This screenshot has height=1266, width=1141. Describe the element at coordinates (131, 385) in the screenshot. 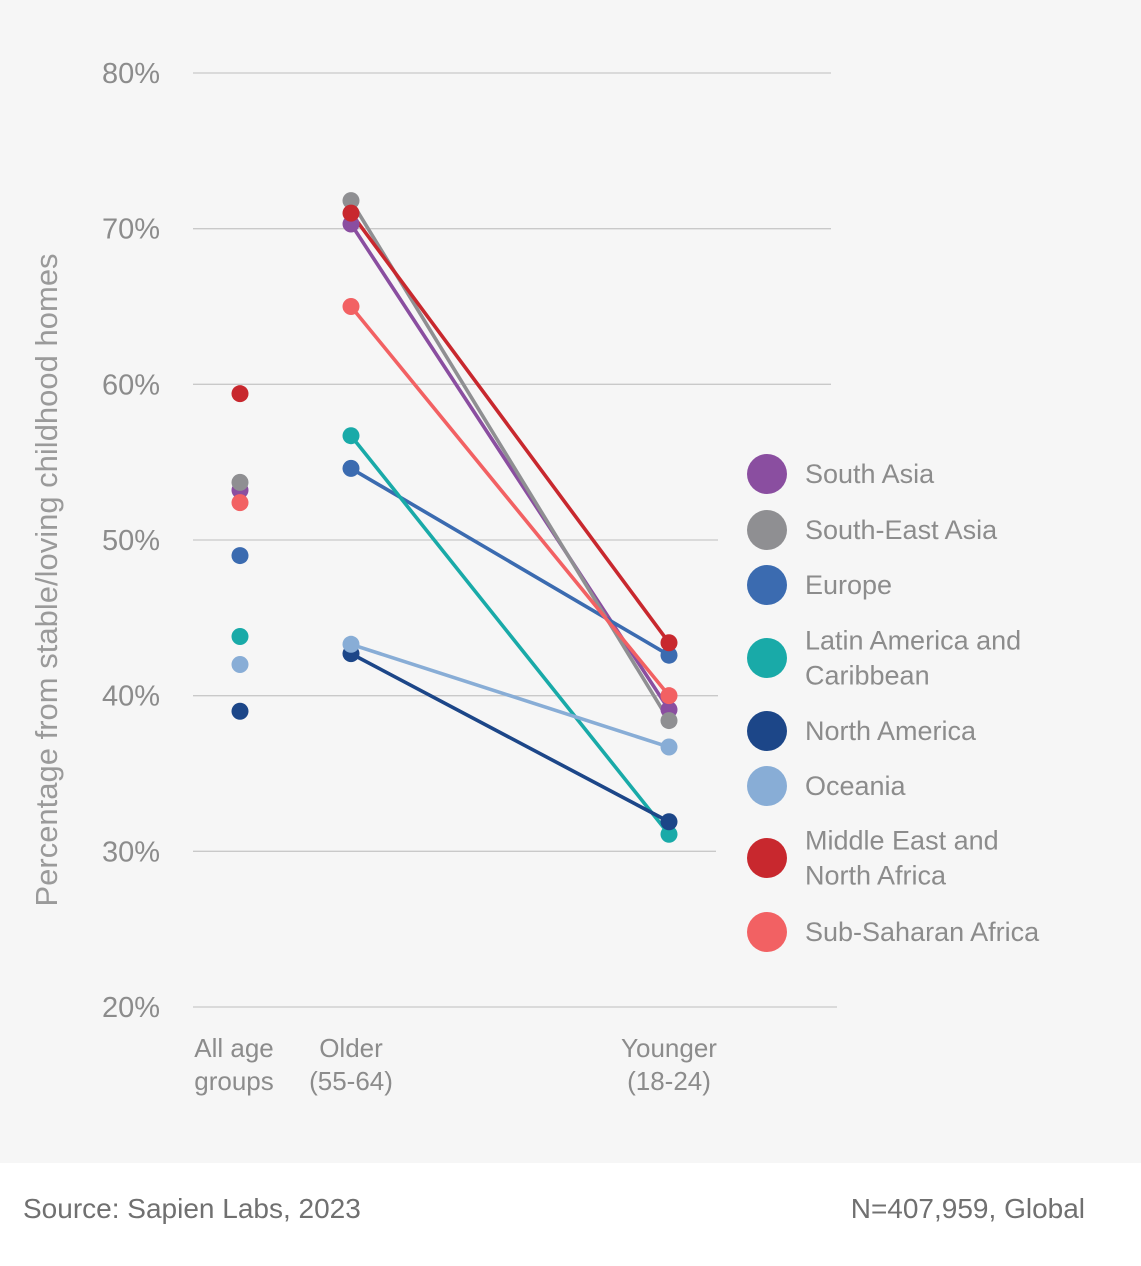

I see `y-tick-label: 60%` at that location.